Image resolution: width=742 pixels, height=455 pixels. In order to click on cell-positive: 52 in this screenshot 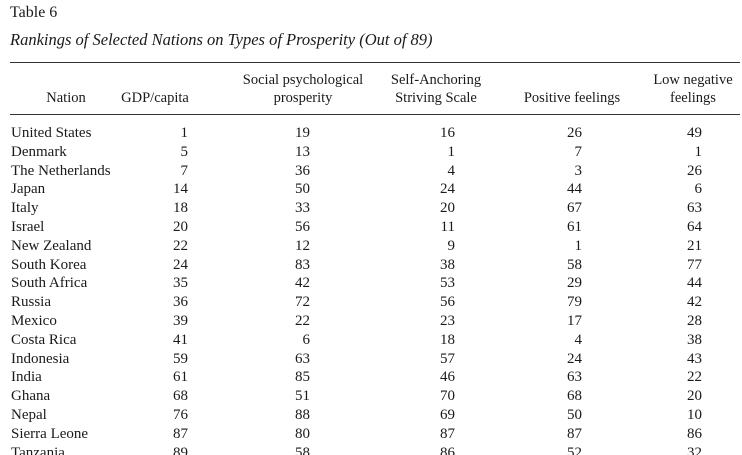, I will do `click(574, 449)`.